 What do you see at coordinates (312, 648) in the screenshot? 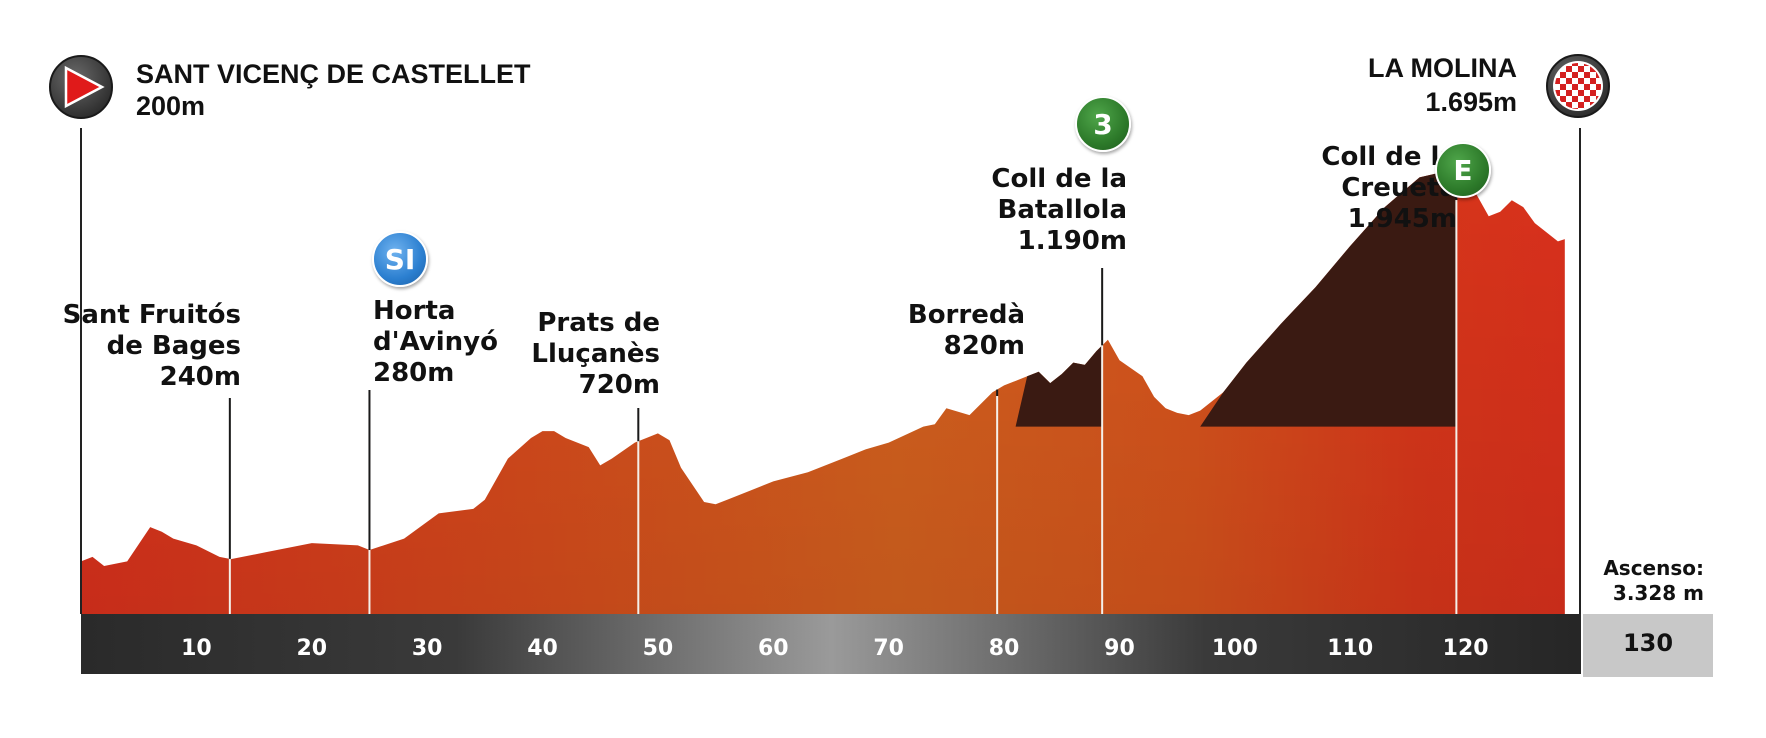
I see `x-tick-label: 20` at bounding box center [312, 648].